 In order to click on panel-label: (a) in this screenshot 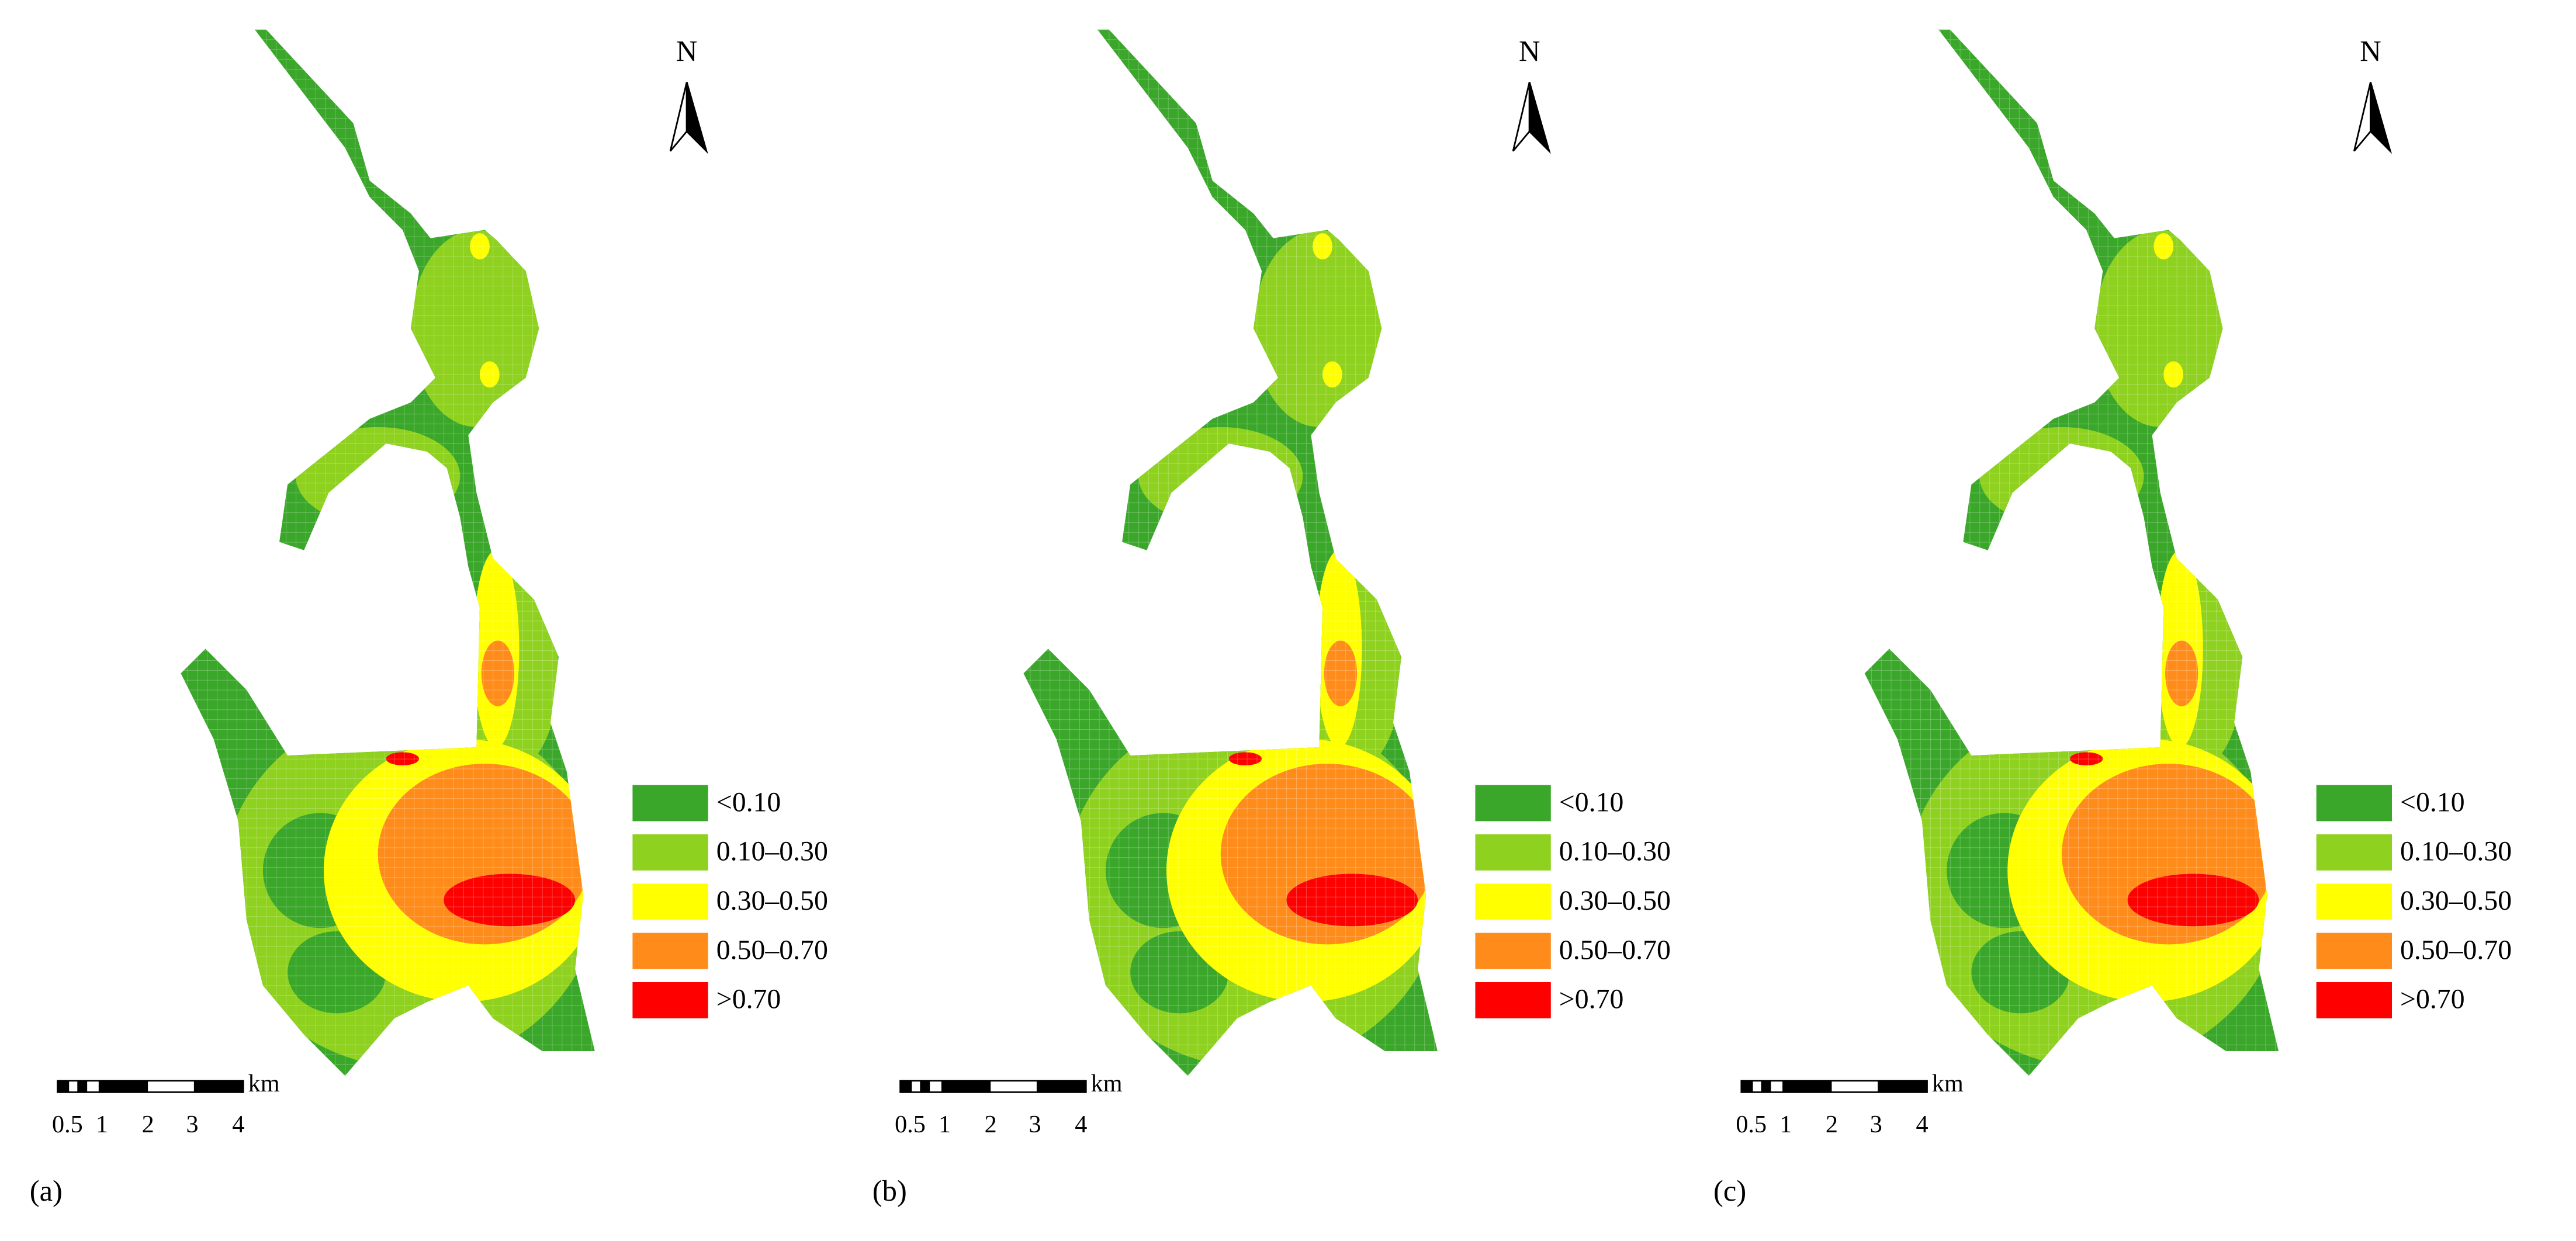, I will do `click(46, 1190)`.